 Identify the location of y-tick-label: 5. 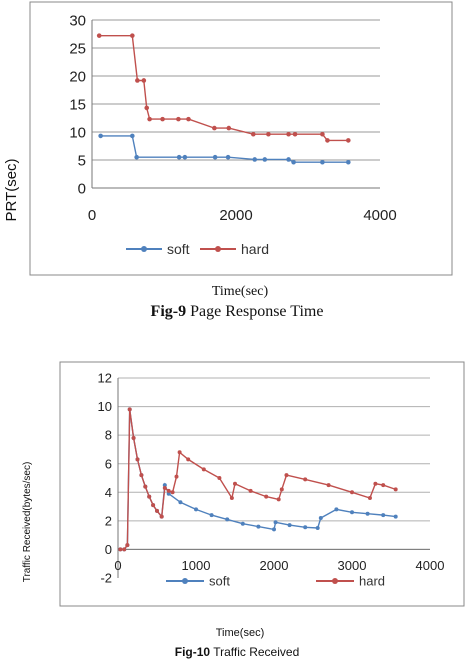
(82, 160).